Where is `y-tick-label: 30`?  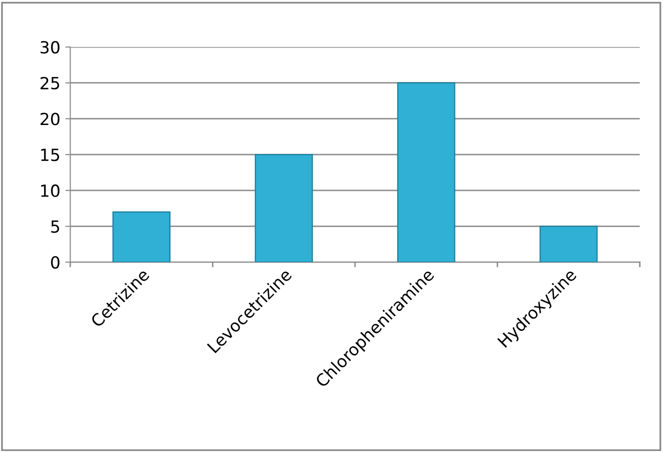 y-tick-label: 30 is located at coordinates (50, 47).